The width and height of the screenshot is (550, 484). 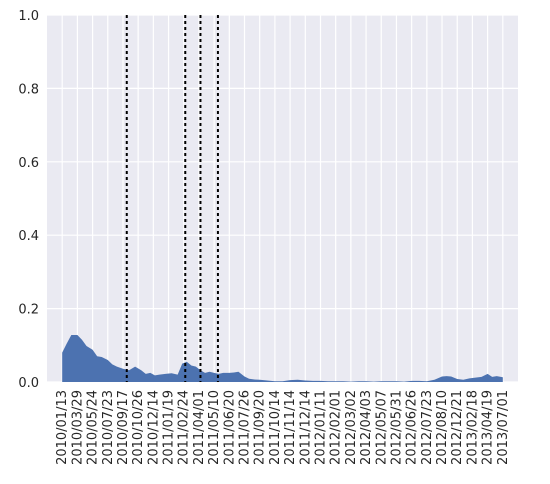 What do you see at coordinates (28, 163) in the screenshot?
I see `y-tick-label: 0.6` at bounding box center [28, 163].